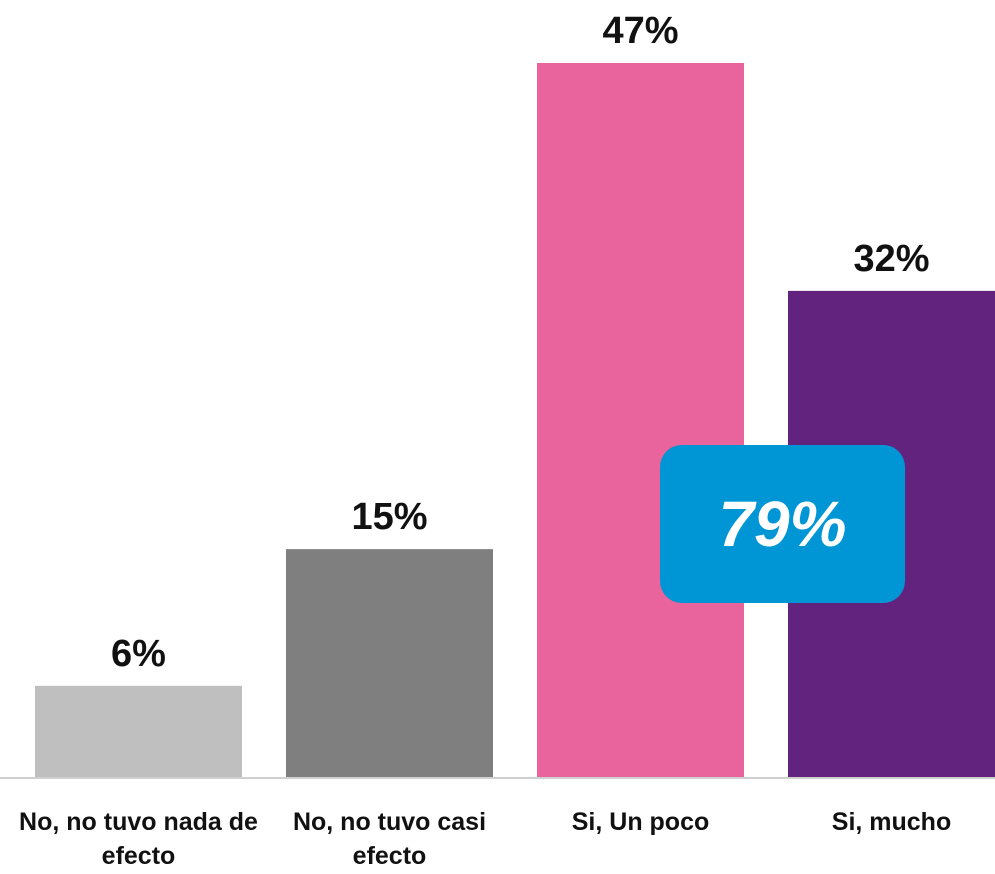  I want to click on x-tick-label: Si, mucho, so click(891, 822).